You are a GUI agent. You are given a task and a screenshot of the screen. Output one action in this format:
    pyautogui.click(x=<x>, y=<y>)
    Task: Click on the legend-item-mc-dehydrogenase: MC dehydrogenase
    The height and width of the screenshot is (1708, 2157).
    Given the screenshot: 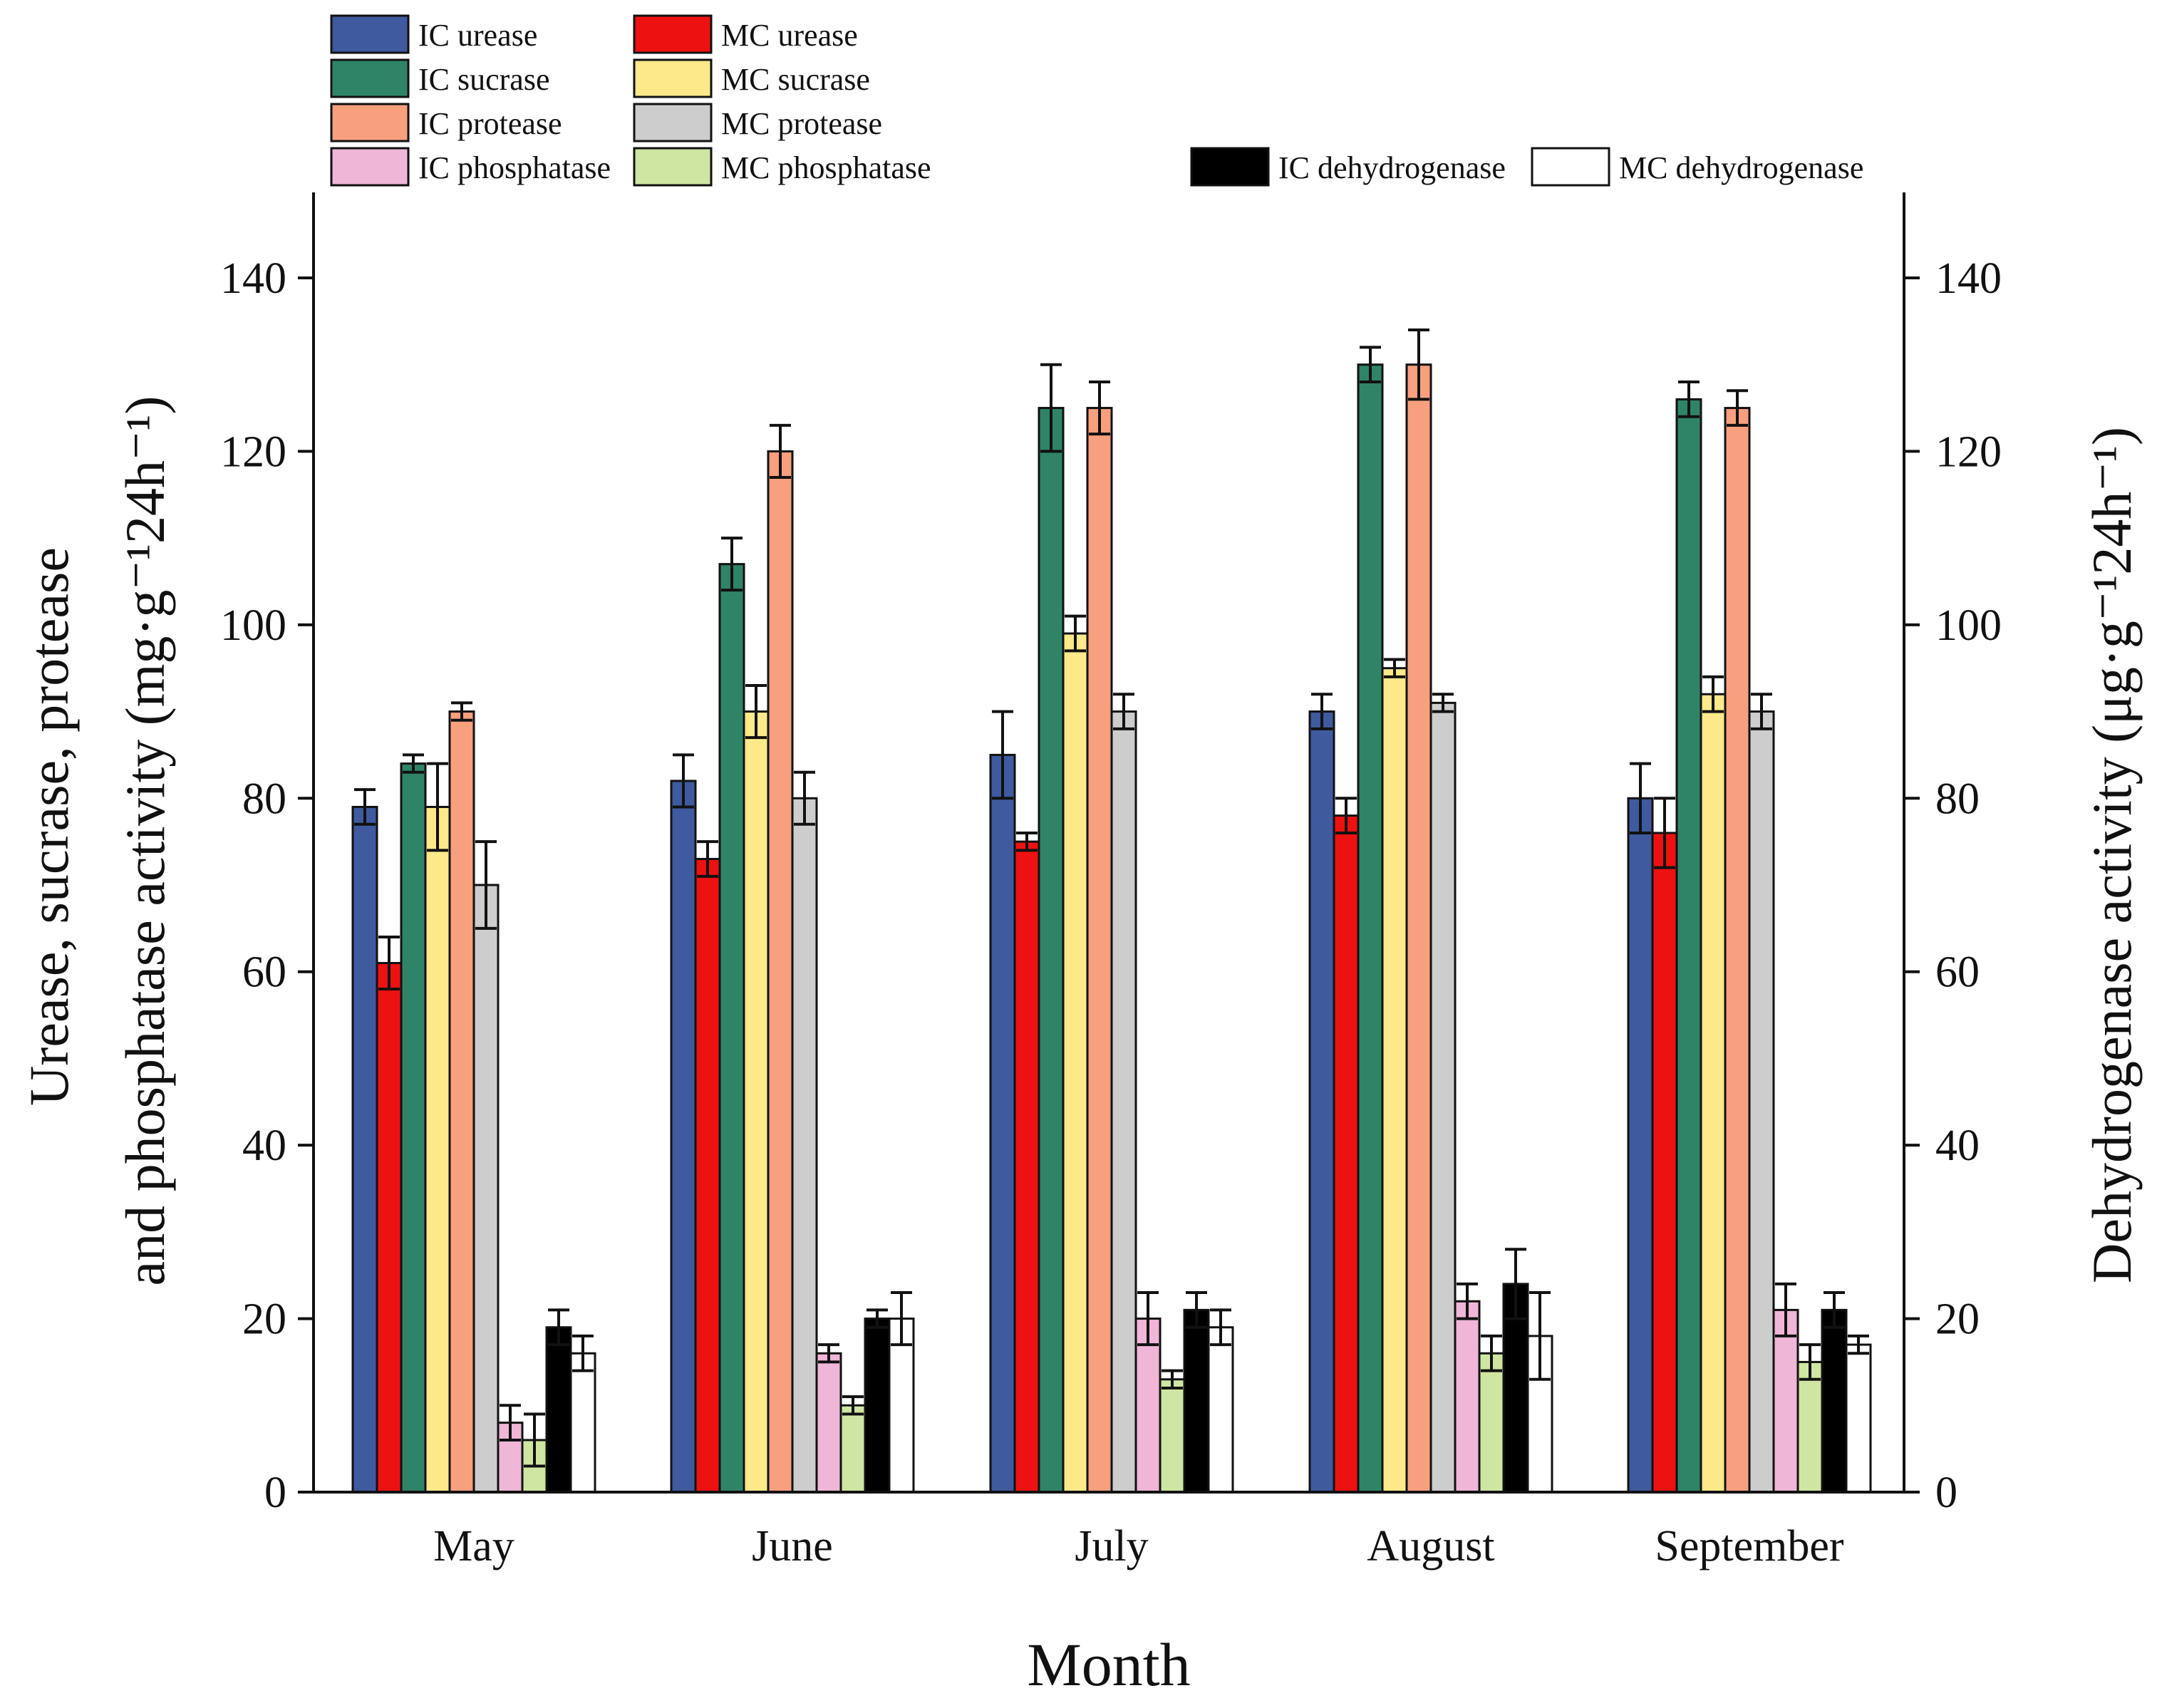 What is the action you would take?
    pyautogui.click(x=1697, y=167)
    